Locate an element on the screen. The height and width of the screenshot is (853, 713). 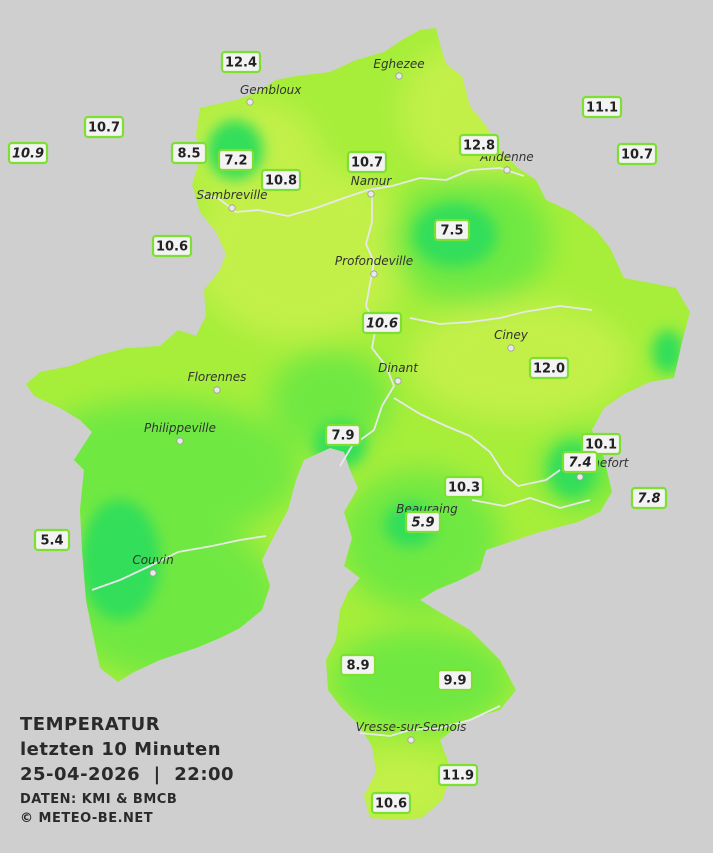
station-marker: 9.9 is located at coordinates (455, 680).